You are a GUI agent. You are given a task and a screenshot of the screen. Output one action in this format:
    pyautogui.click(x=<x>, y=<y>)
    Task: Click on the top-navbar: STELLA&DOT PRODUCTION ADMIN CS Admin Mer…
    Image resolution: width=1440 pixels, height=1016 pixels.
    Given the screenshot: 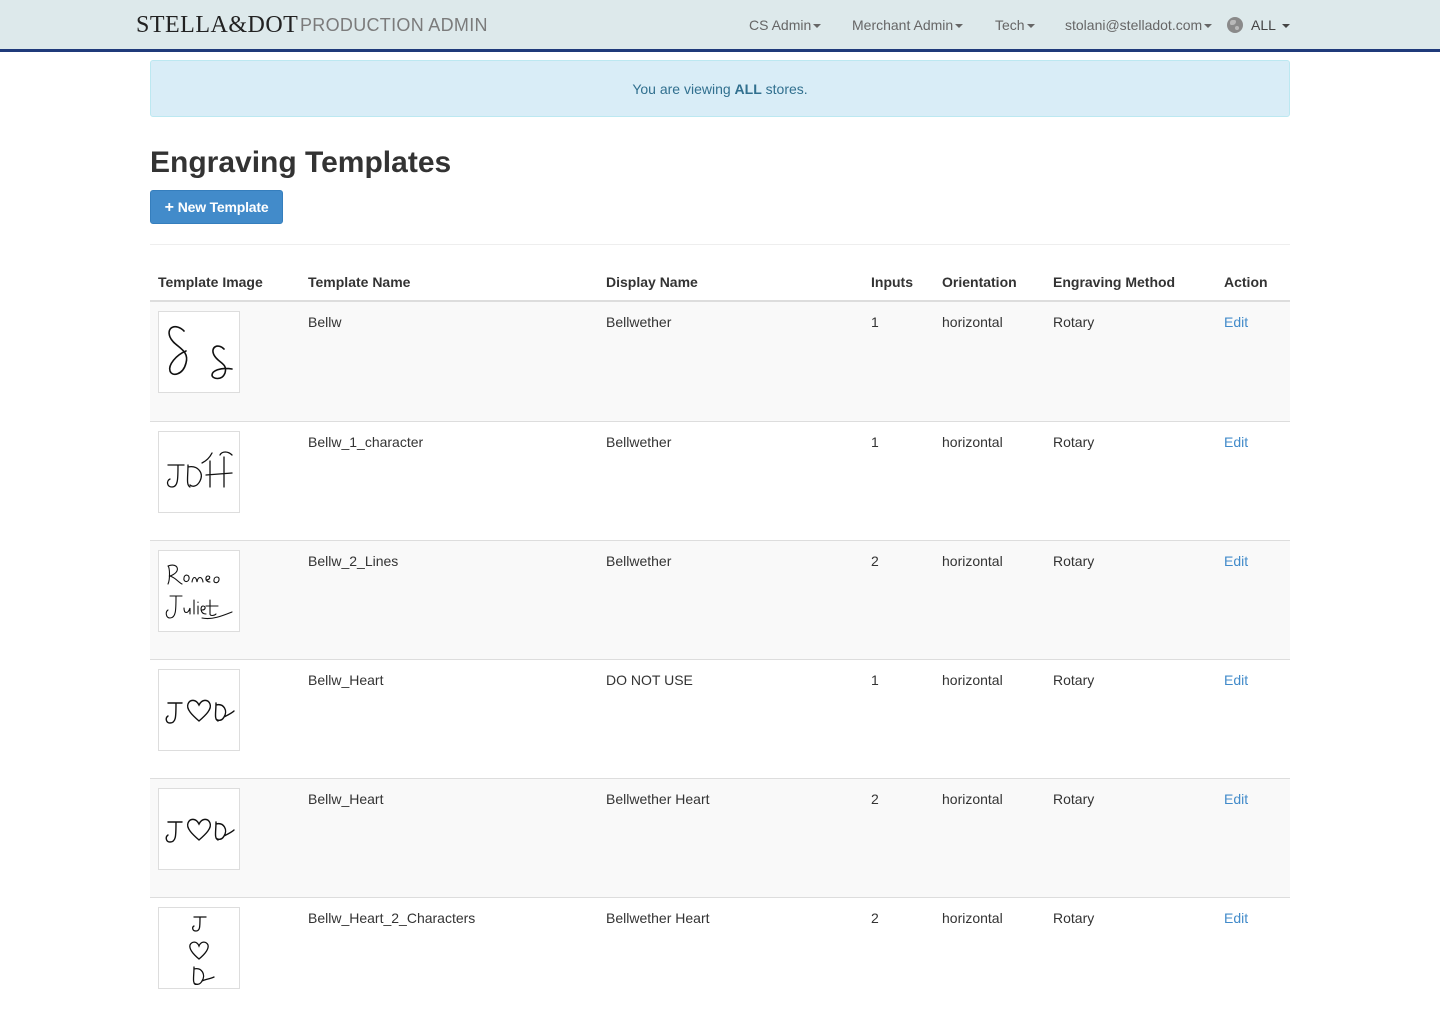 What is the action you would take?
    pyautogui.click(x=720, y=26)
    